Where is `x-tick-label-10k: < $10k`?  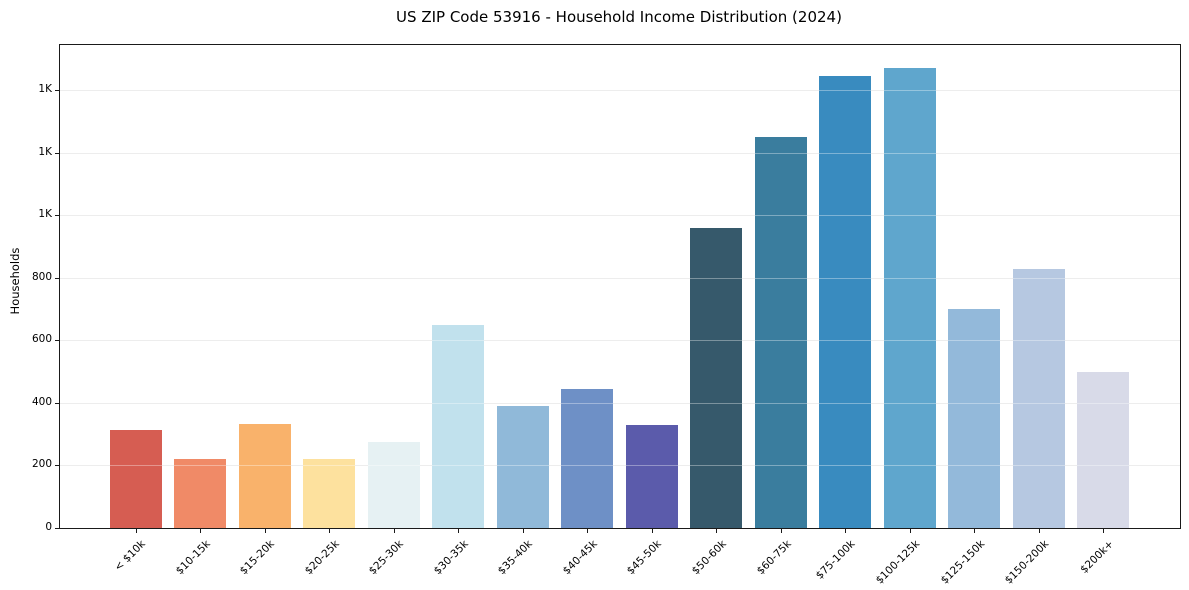
x-tick-label-10k: < $10k is located at coordinates (130, 556).